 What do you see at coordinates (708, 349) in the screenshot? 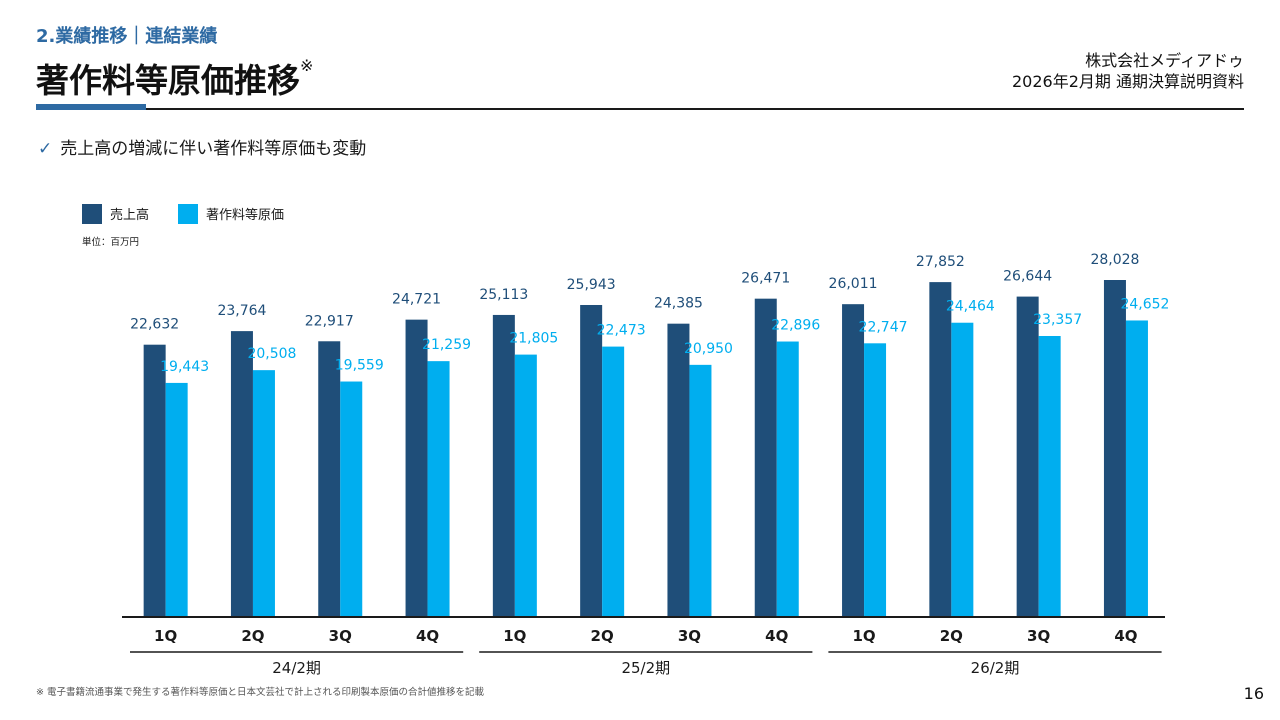
I see `data-label-cost: 20,950` at bounding box center [708, 349].